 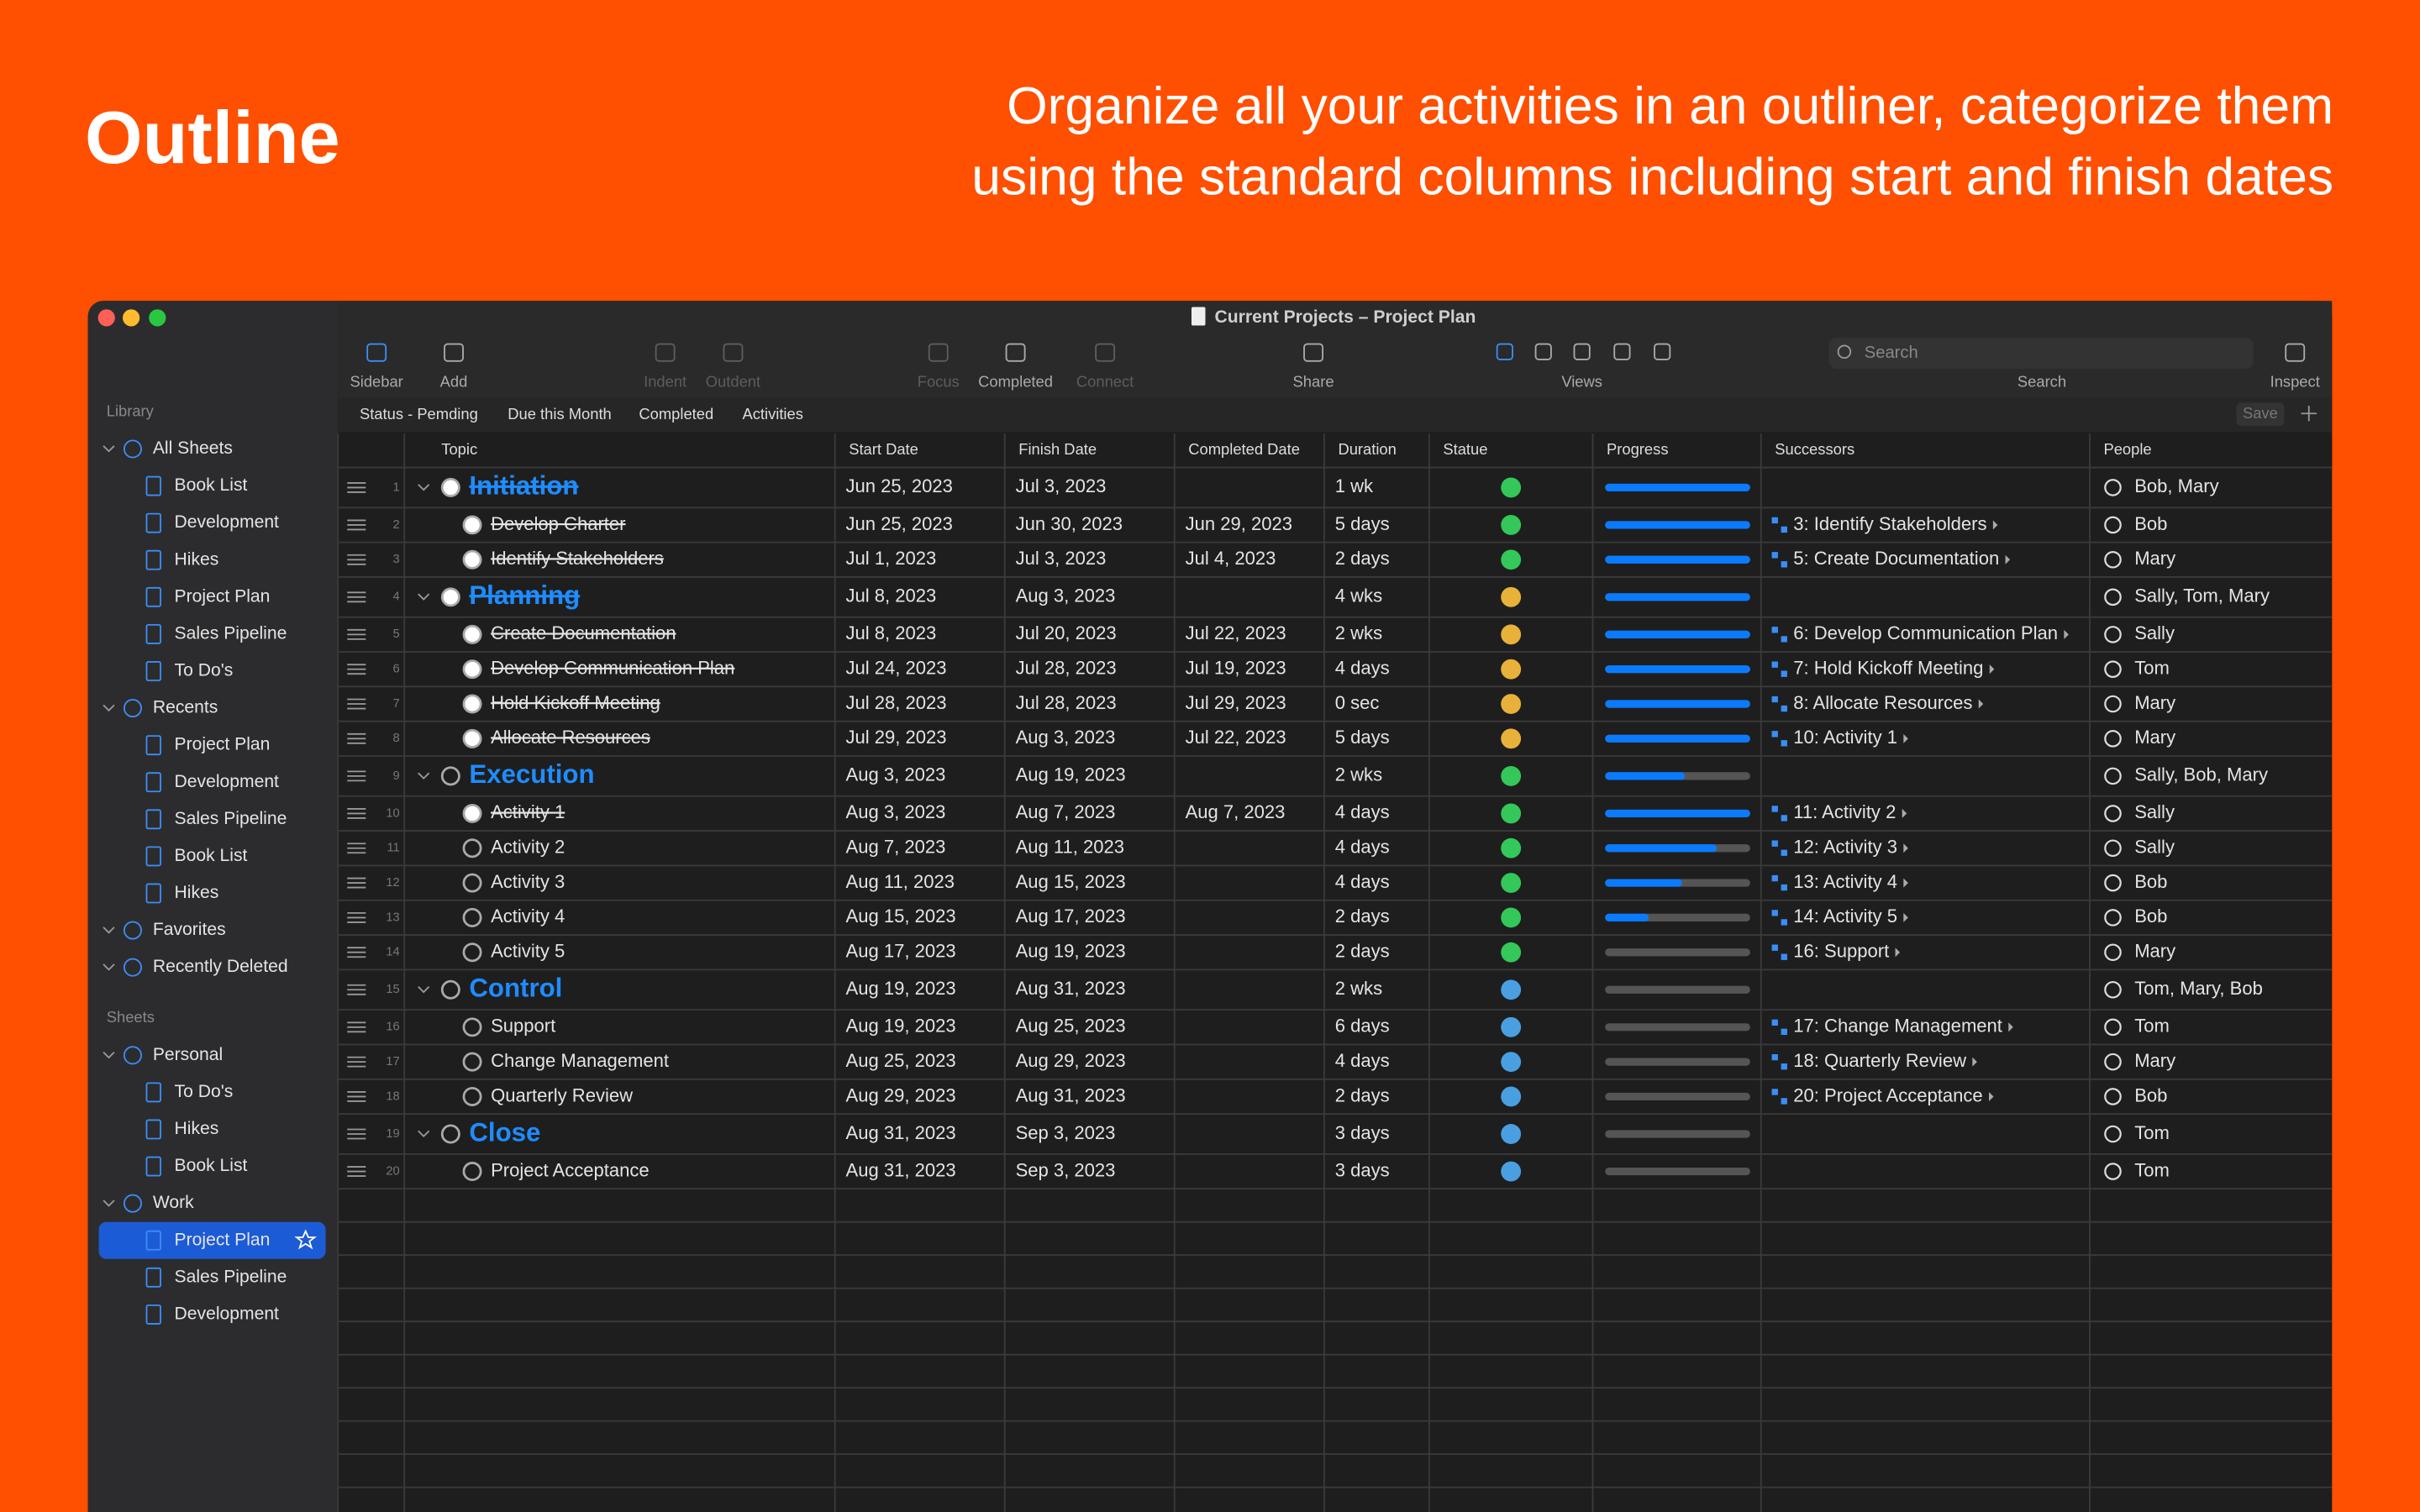 What do you see at coordinates (901, 881) in the screenshot?
I see `start: Aug 11, 2023` at bounding box center [901, 881].